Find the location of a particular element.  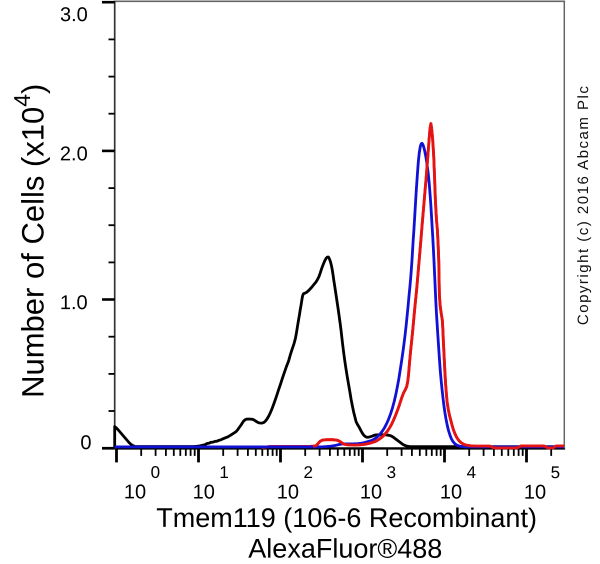

svg-text: Number of Cells (x104) is located at coordinates (30, 241).